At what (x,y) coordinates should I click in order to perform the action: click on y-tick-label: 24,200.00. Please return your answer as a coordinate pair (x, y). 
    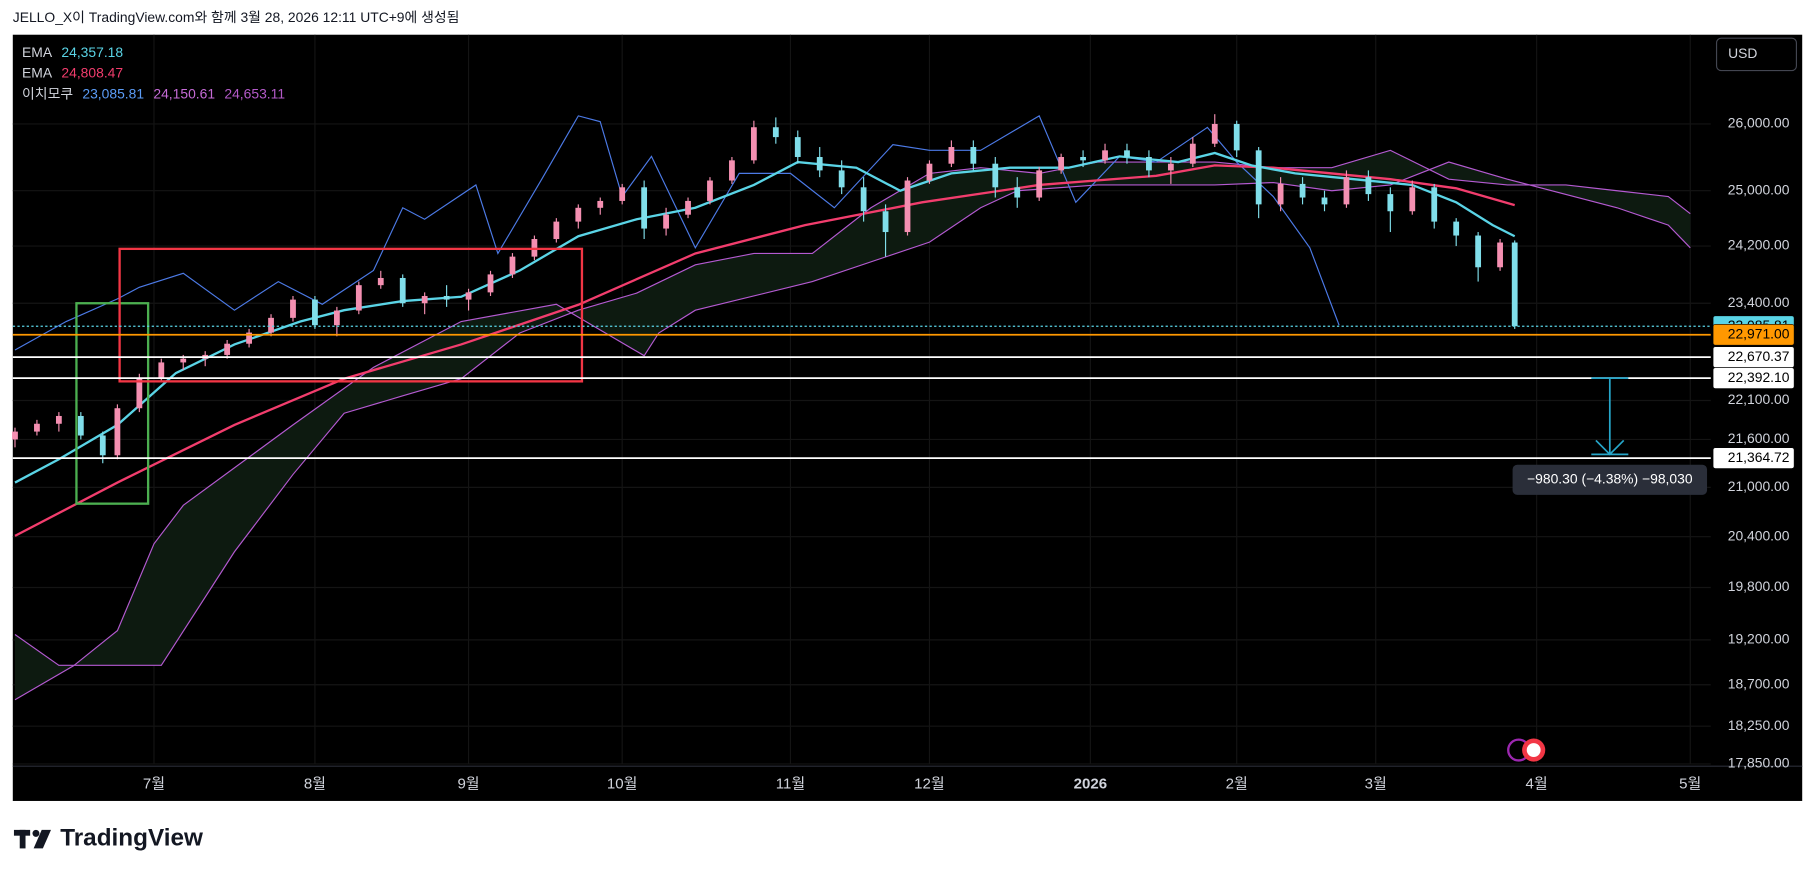
    Looking at the image, I should click on (1759, 245).